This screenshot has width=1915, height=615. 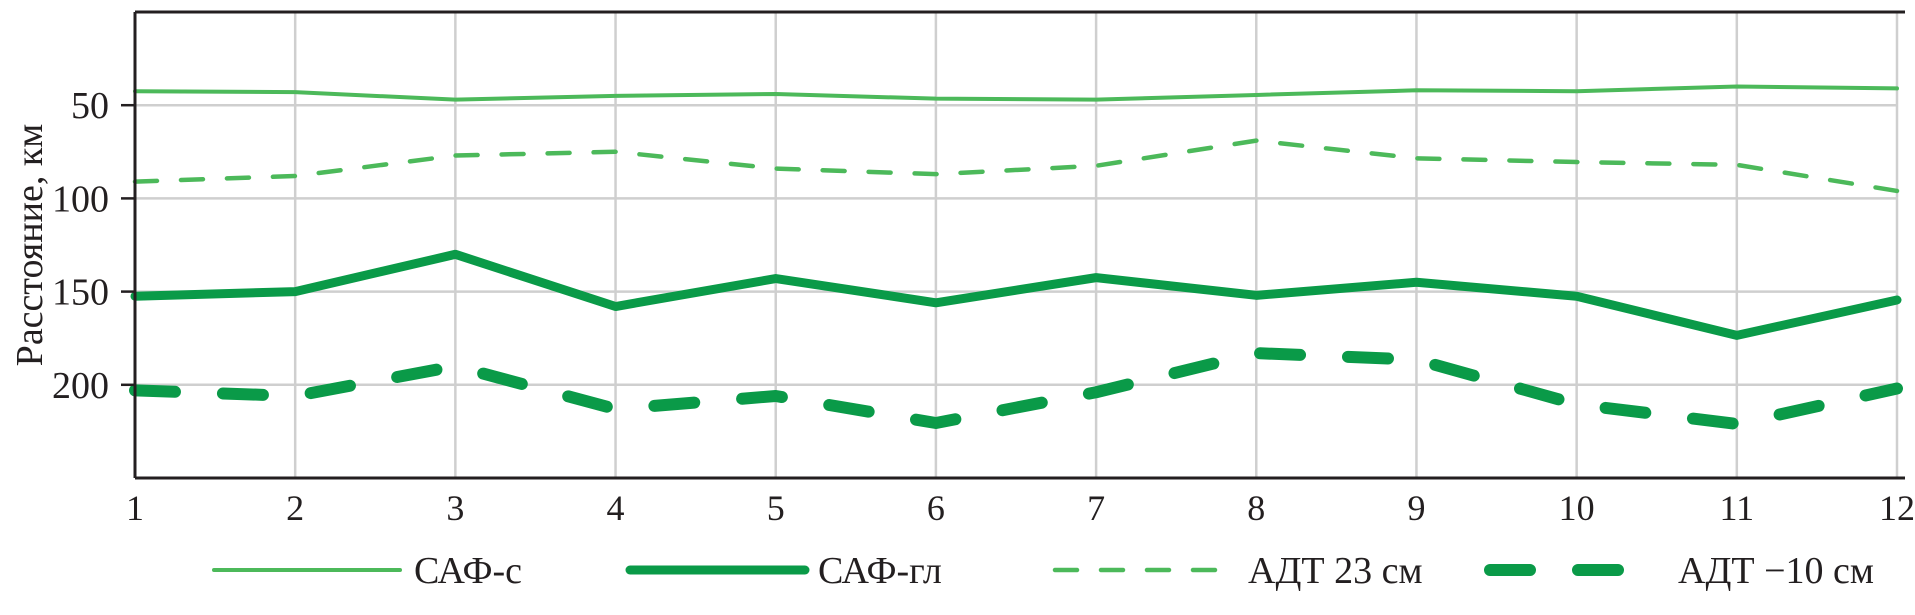 I want to click on legend-label-2: САФ-гл, so click(x=880, y=571).